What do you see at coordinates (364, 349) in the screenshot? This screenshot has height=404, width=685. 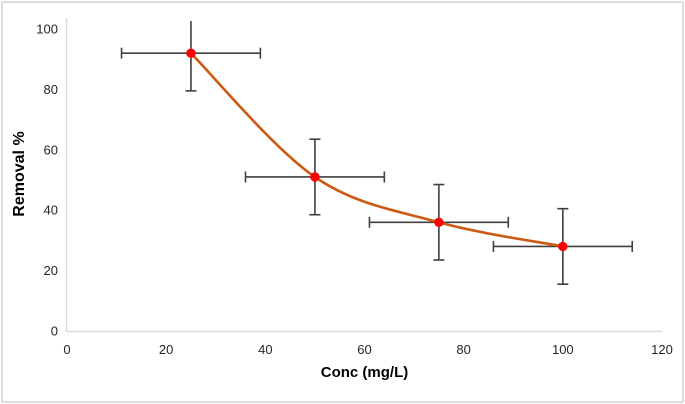 I see `x-tick-label: 60` at bounding box center [364, 349].